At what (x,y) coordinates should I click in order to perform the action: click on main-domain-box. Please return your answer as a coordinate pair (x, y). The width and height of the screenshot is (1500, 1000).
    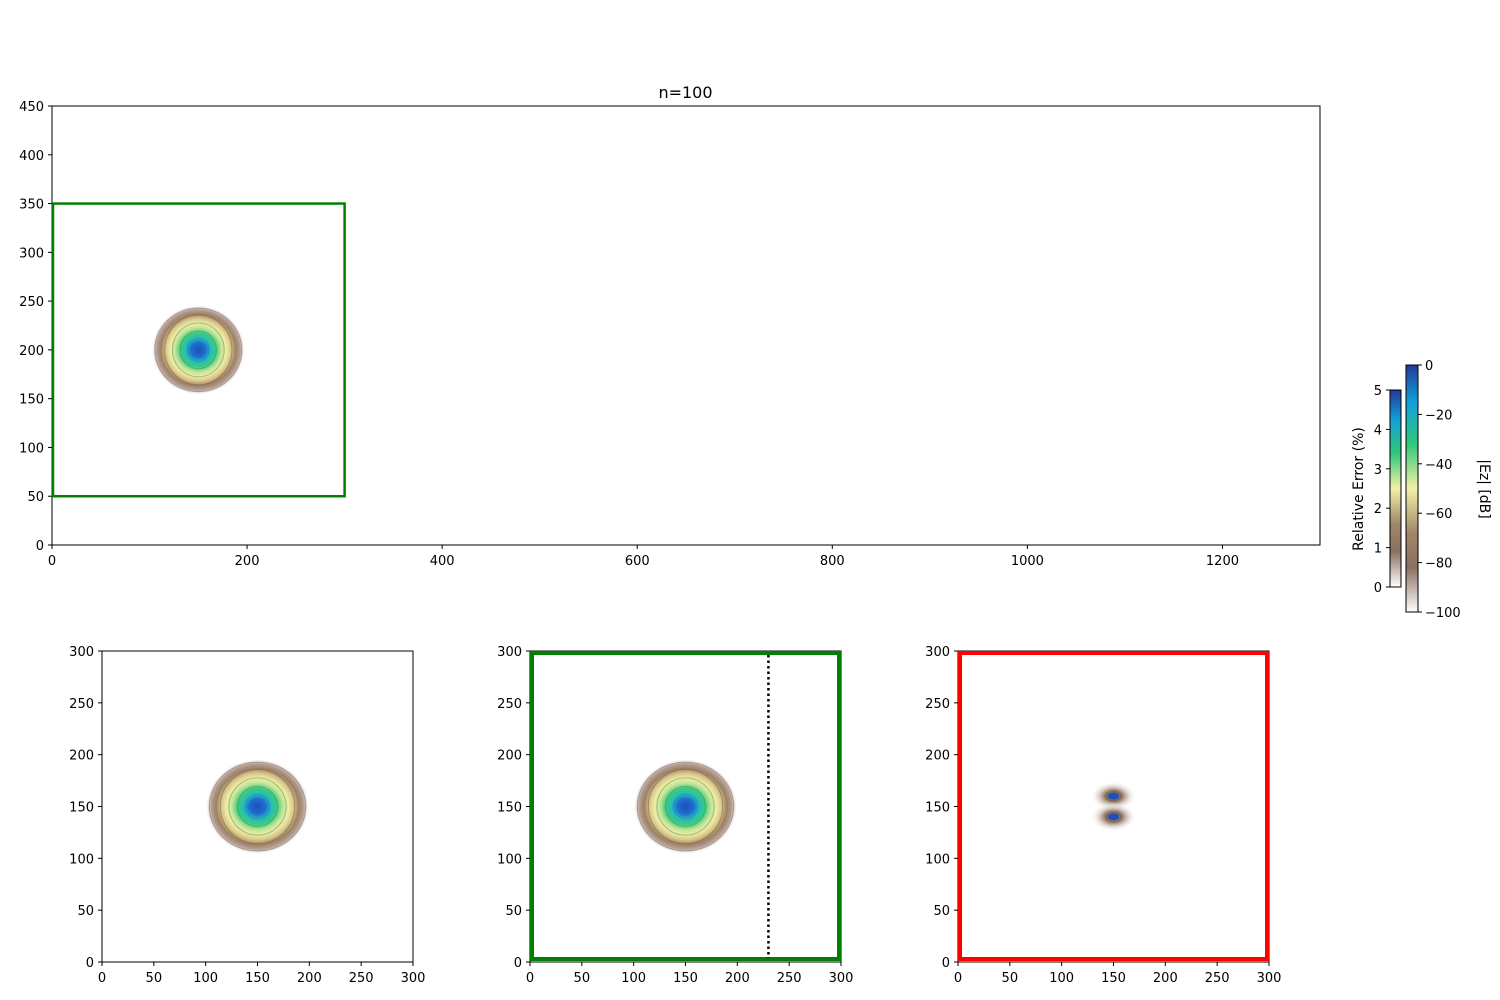
    Looking at the image, I should click on (198, 350).